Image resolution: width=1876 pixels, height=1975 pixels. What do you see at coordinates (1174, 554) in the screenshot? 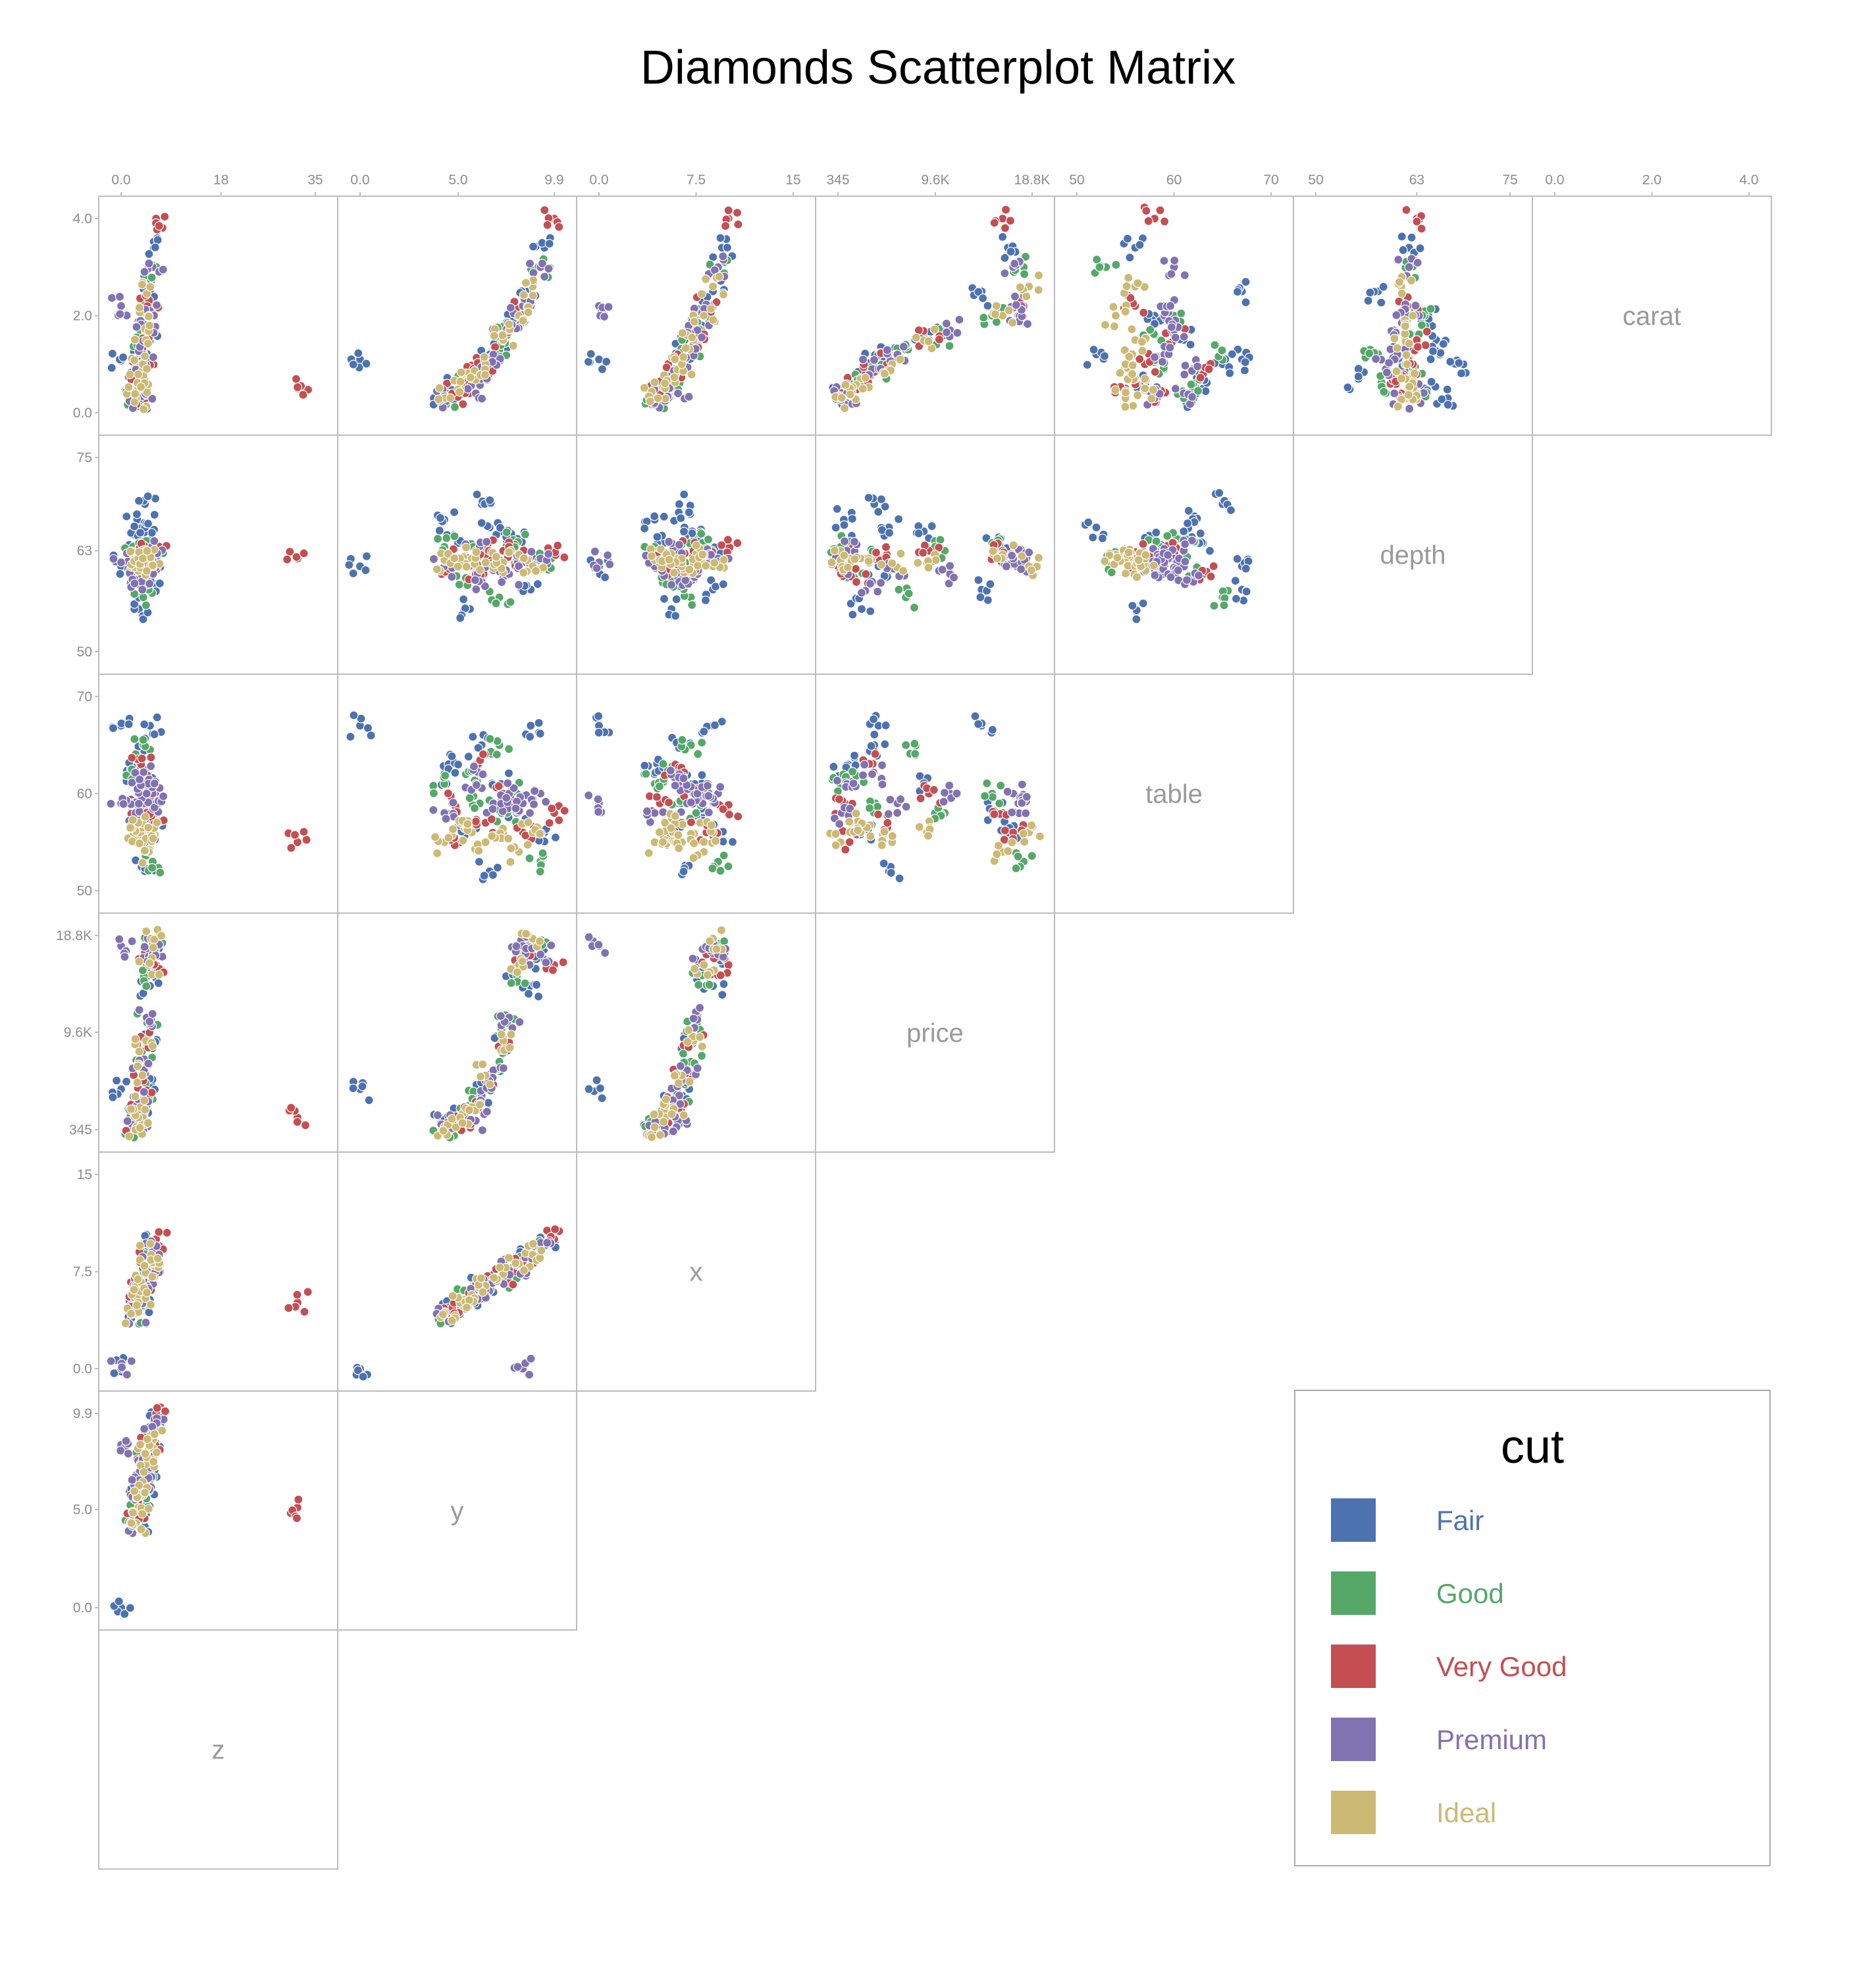
I see `cell-depth-vs-table` at bounding box center [1174, 554].